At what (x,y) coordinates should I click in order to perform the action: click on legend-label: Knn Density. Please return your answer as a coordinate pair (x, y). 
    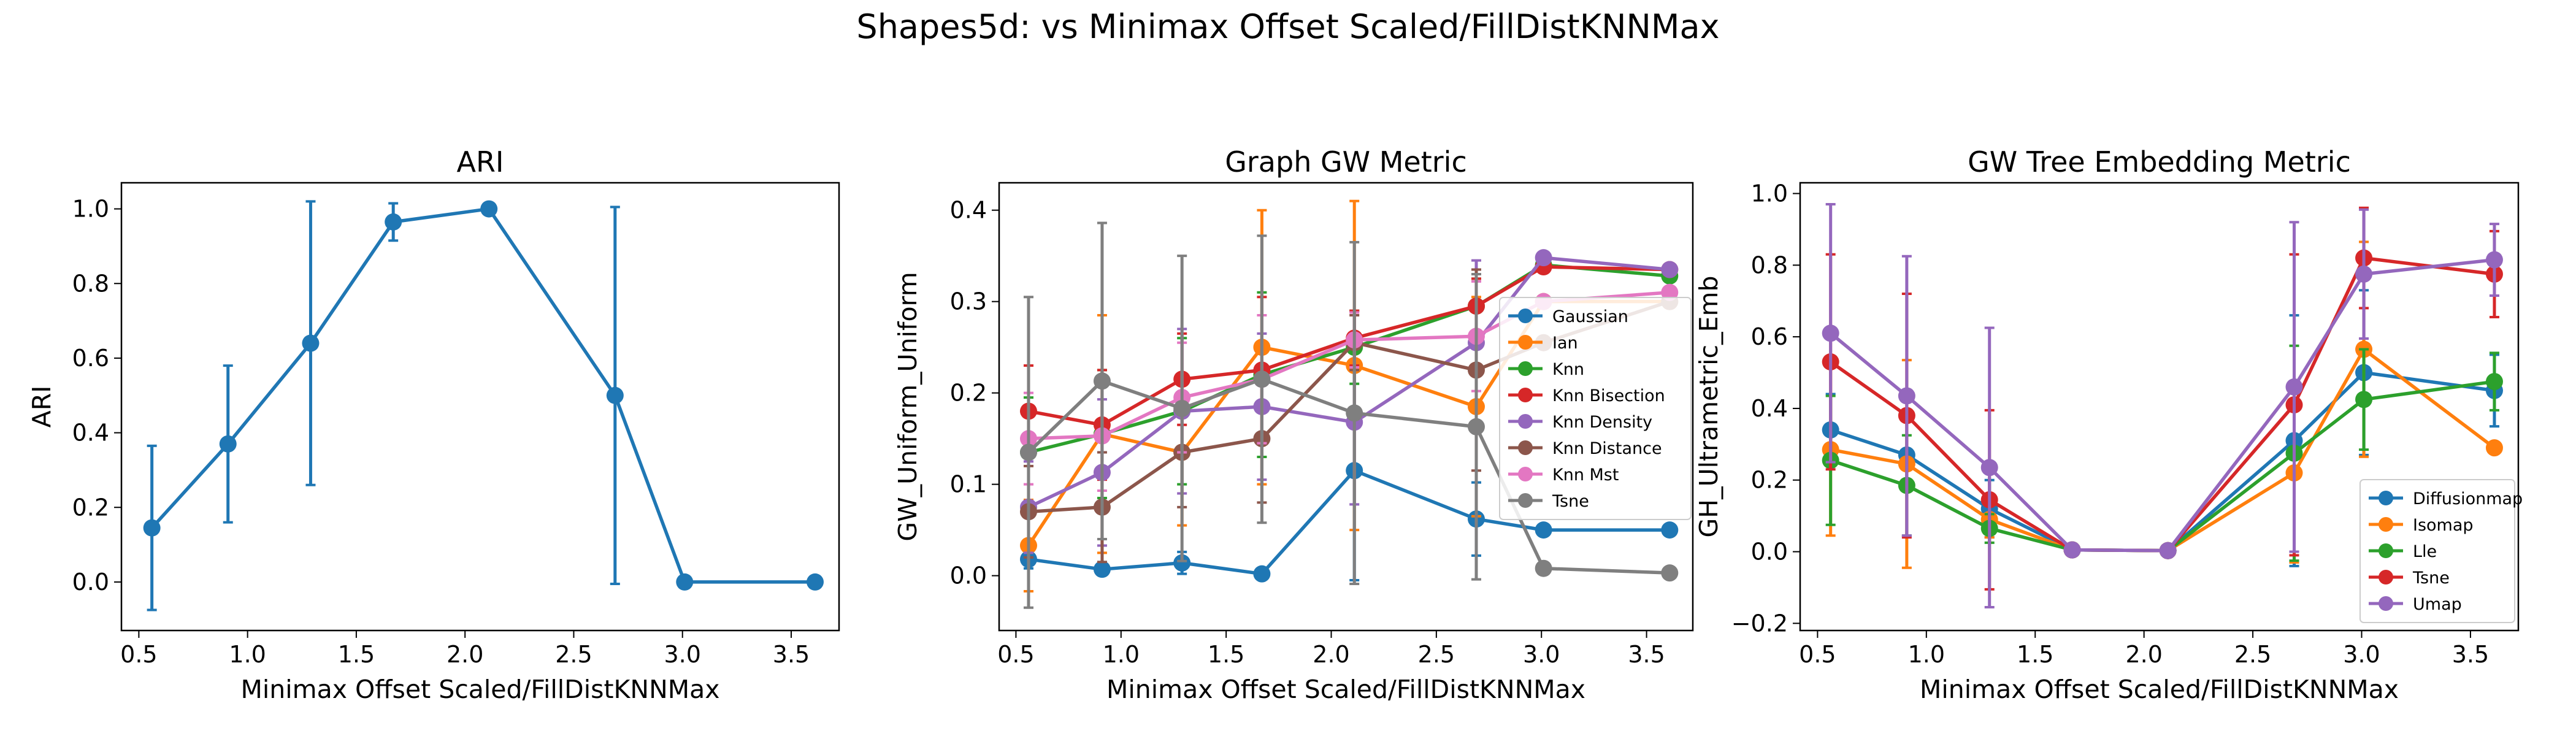
    Looking at the image, I should click on (1602, 422).